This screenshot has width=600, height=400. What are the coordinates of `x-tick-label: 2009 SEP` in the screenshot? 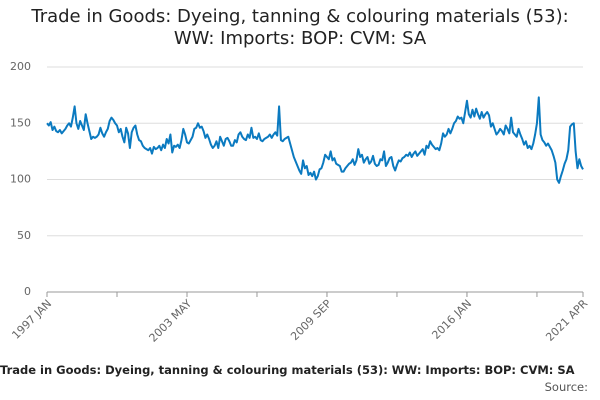 It's located at (311, 320).